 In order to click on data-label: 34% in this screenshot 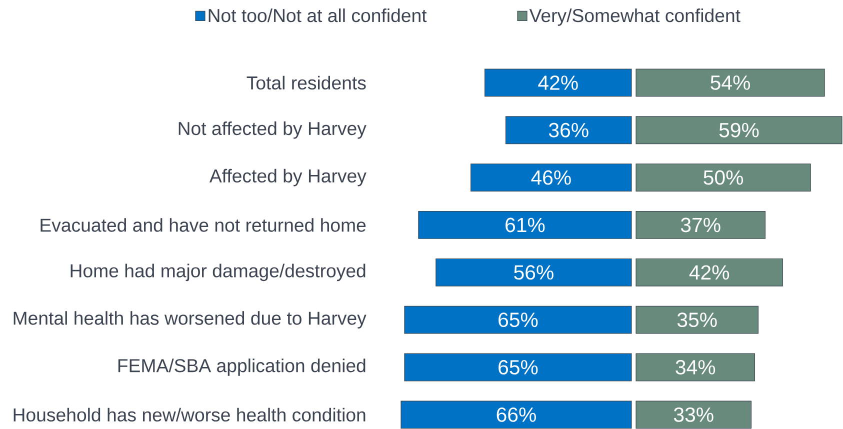, I will do `click(696, 367)`.